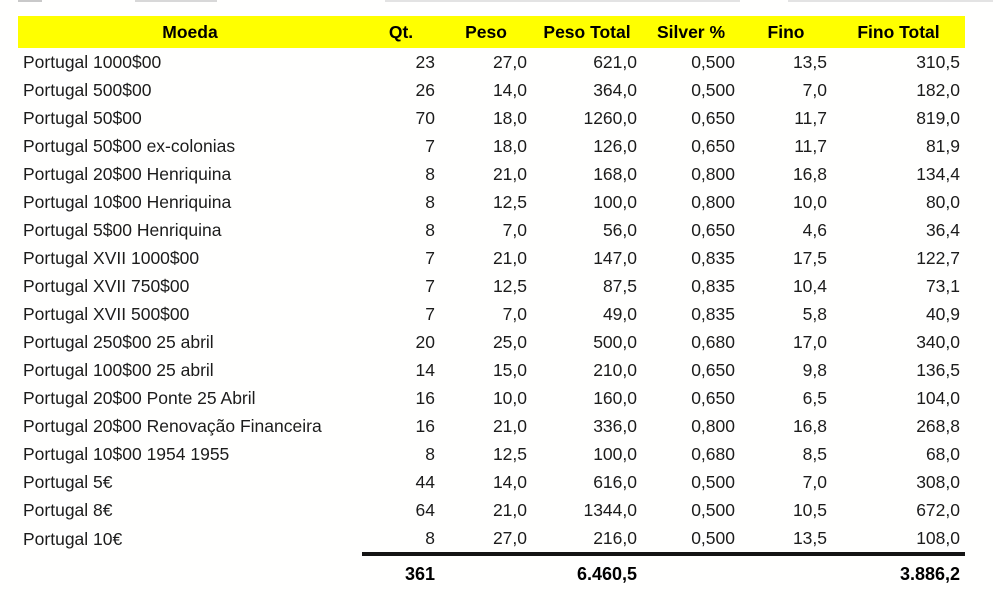 The image size is (1000, 605). I want to click on cell-fino: 10,5, so click(809, 509).